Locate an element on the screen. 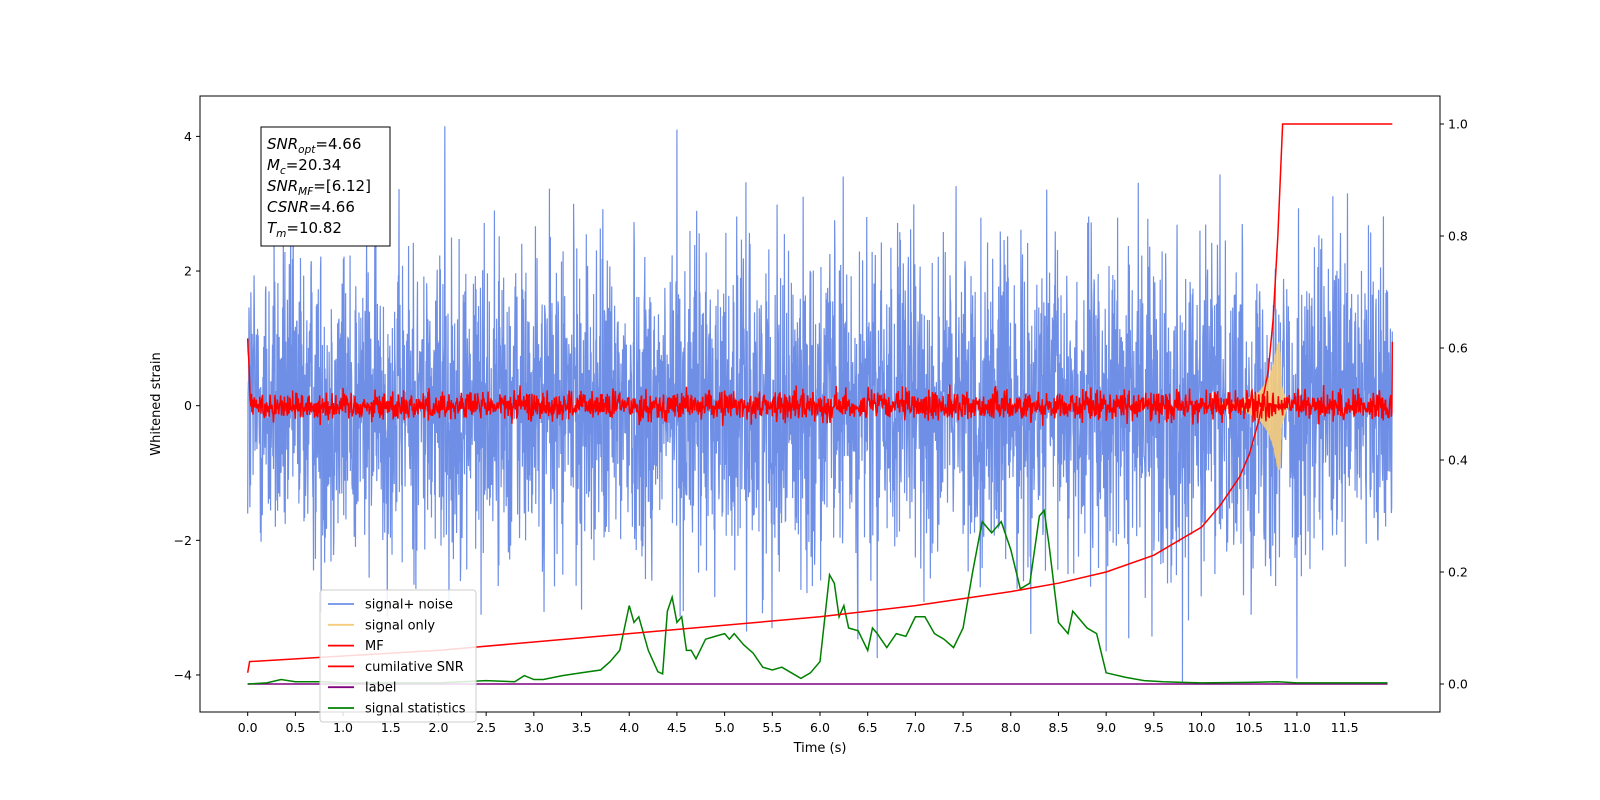  y-right-tick-label: 0.8 is located at coordinates (1458, 236).